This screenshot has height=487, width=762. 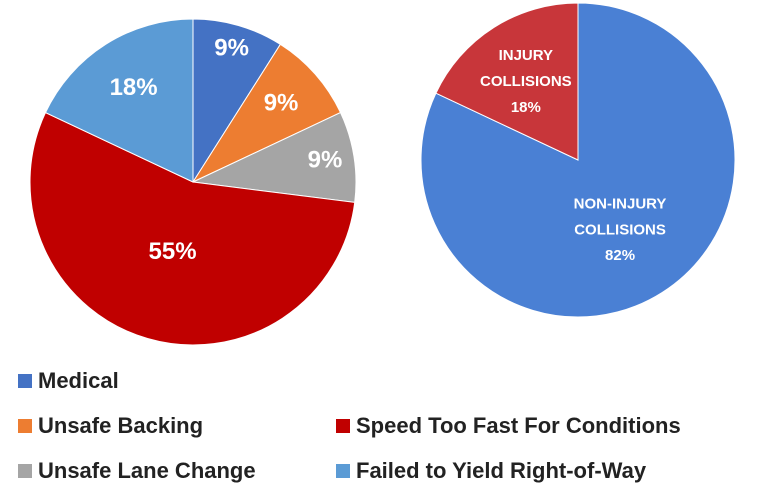 I want to click on data-label: 55%, so click(x=173, y=251).